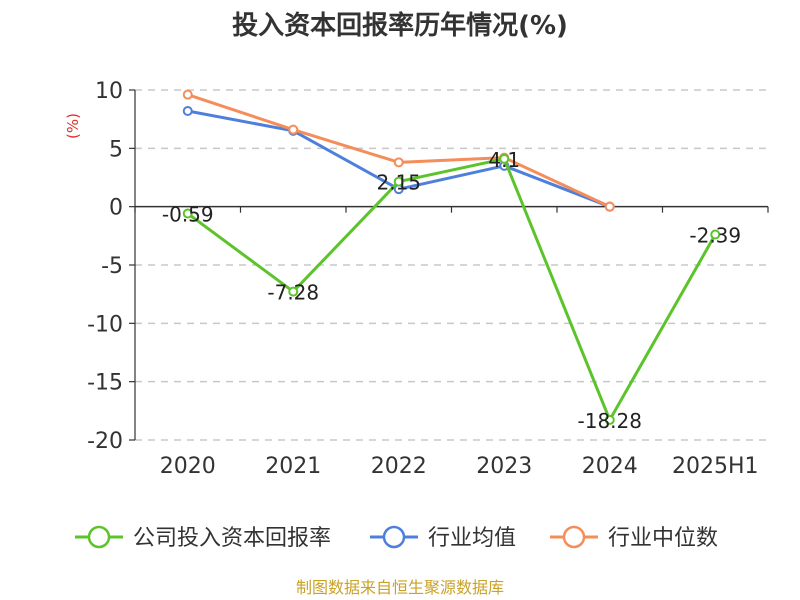 The height and width of the screenshot is (600, 800). What do you see at coordinates (609, 206) in the screenshot?
I see `series-2-point-2024` at bounding box center [609, 206].